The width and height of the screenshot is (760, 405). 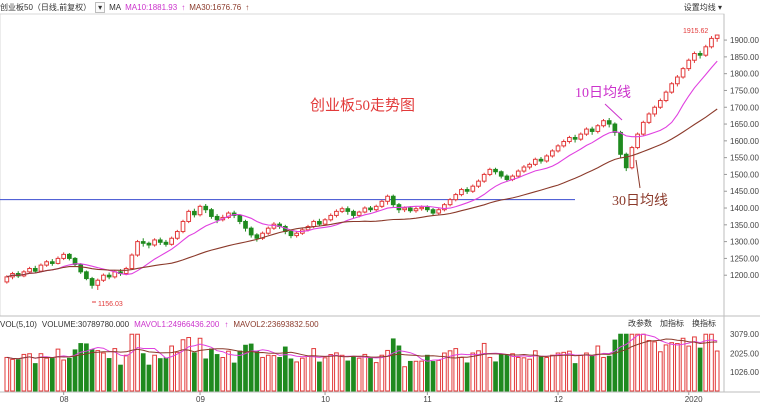 What do you see at coordinates (744, 334) in the screenshot?
I see `volume-tick-label: 3079.00` at bounding box center [744, 334].